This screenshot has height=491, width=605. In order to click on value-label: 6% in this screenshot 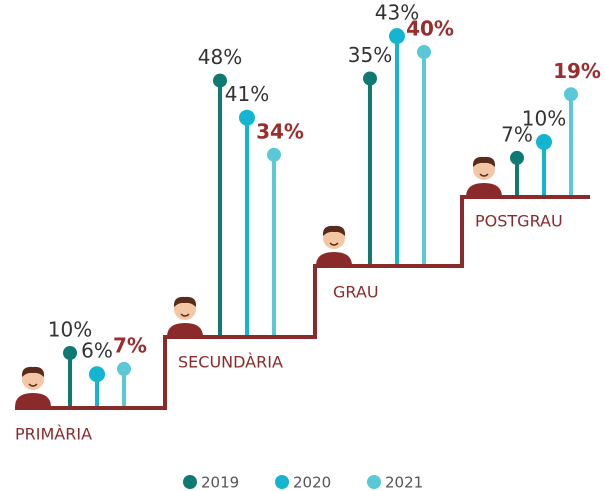, I will do `click(97, 351)`.